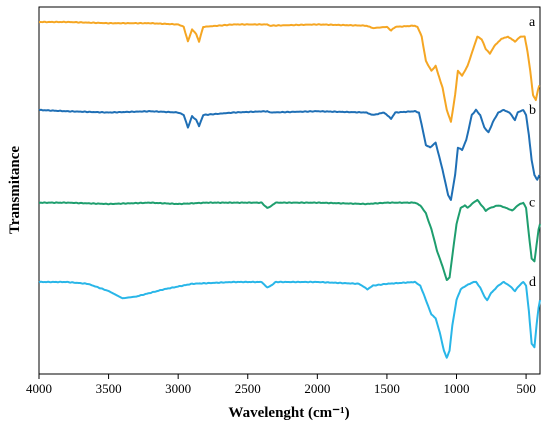  Describe the element at coordinates (457, 388) in the screenshot. I see `x-tick-label-1000: 1000` at that location.